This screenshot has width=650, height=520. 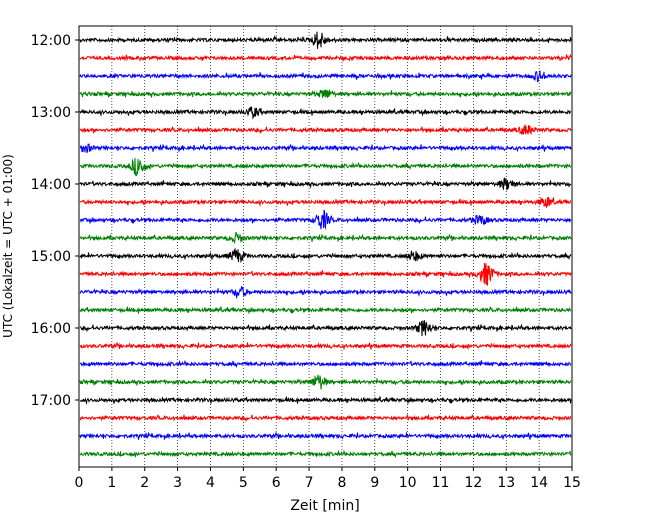 I want to click on x-tick-label: 10, so click(x=408, y=483).